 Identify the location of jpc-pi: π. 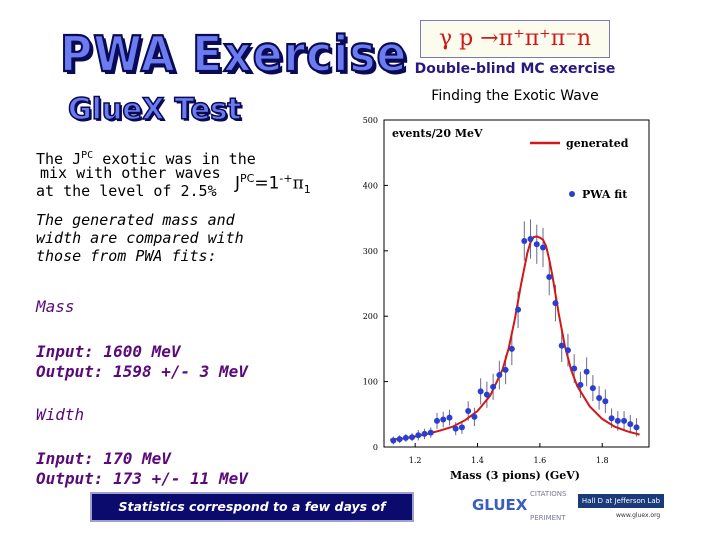
(298, 183).